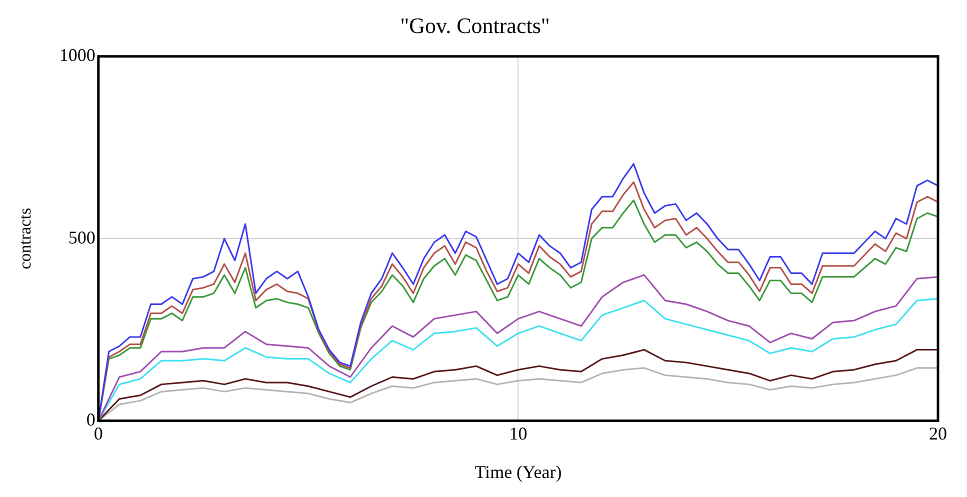  Describe the element at coordinates (938, 433) in the screenshot. I see `x-tick-label: 20` at that location.